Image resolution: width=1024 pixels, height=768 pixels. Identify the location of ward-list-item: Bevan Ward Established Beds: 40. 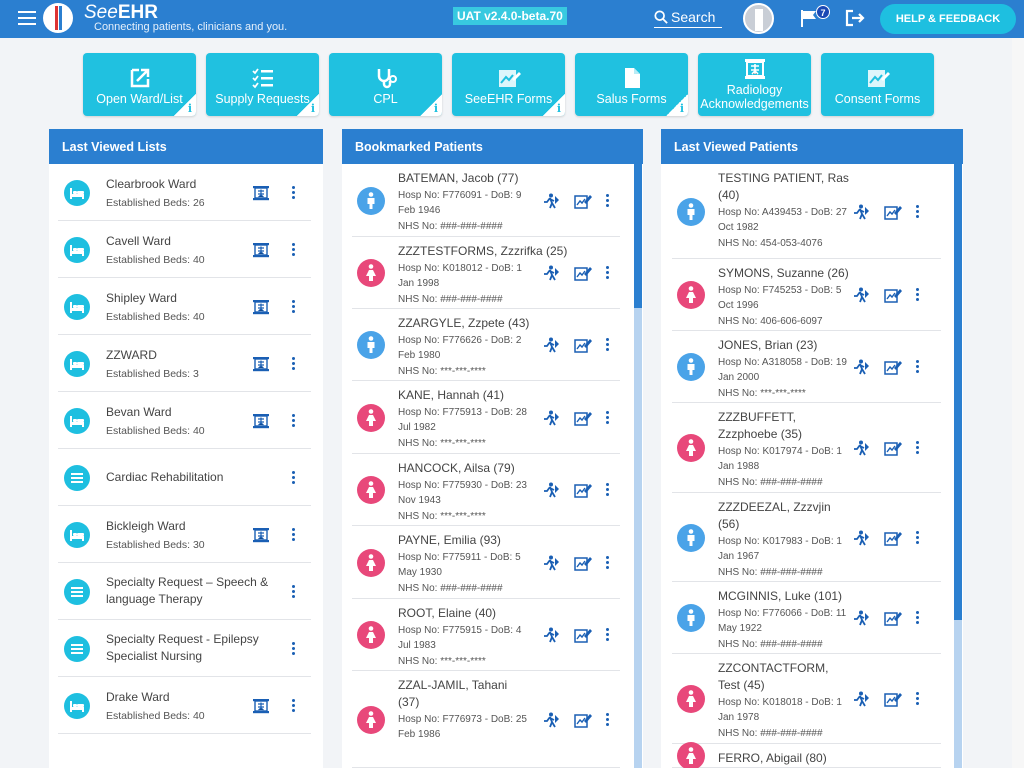
(184, 420).